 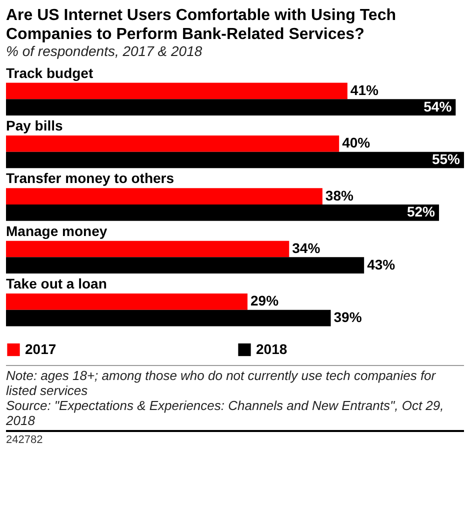 What do you see at coordinates (265, 300) in the screenshot?
I see `data-label: 29%` at bounding box center [265, 300].